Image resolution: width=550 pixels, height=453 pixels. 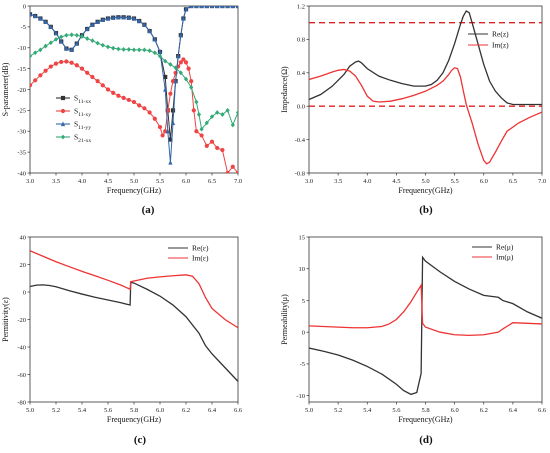 I want to click on series-im-, so click(x=425, y=310).